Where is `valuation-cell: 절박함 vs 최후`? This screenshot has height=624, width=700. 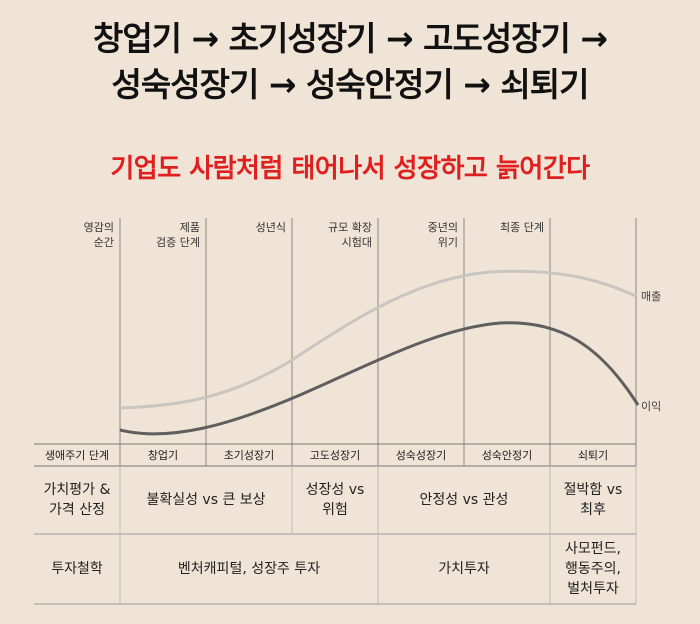 valuation-cell: 절박함 vs 최후 is located at coordinates (593, 500).